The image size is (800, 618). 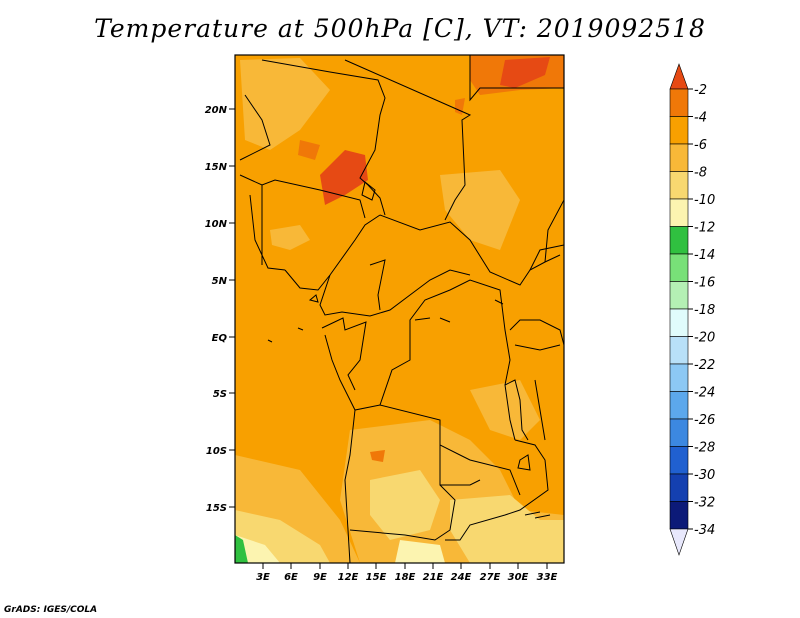 What do you see at coordinates (700, 173) in the screenshot?
I see `colorbar-label: -8` at bounding box center [700, 173].